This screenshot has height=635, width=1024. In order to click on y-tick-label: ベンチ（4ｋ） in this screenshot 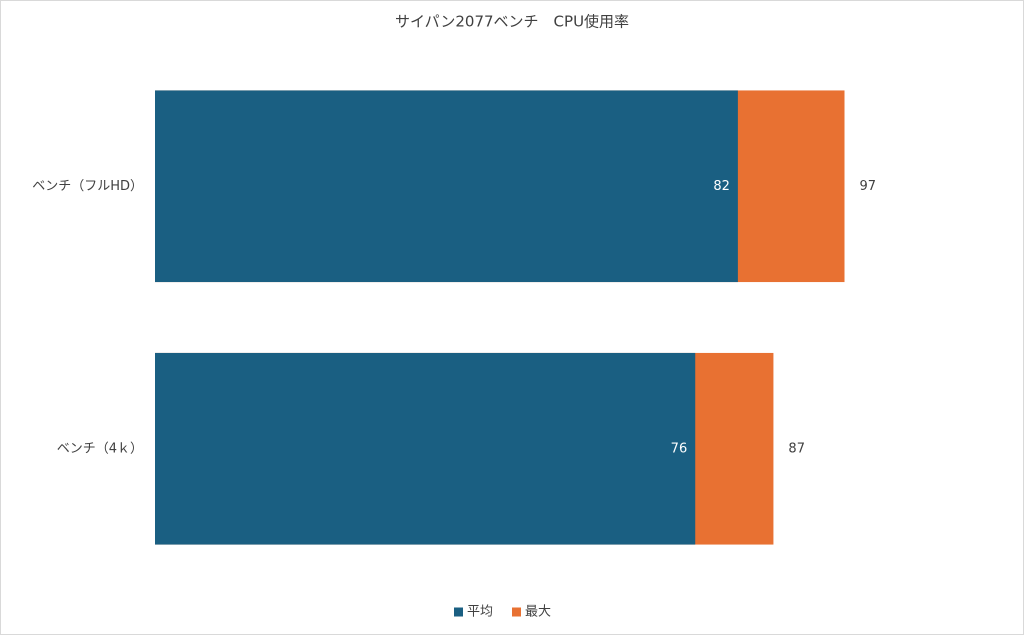, I will do `click(100, 448)`.